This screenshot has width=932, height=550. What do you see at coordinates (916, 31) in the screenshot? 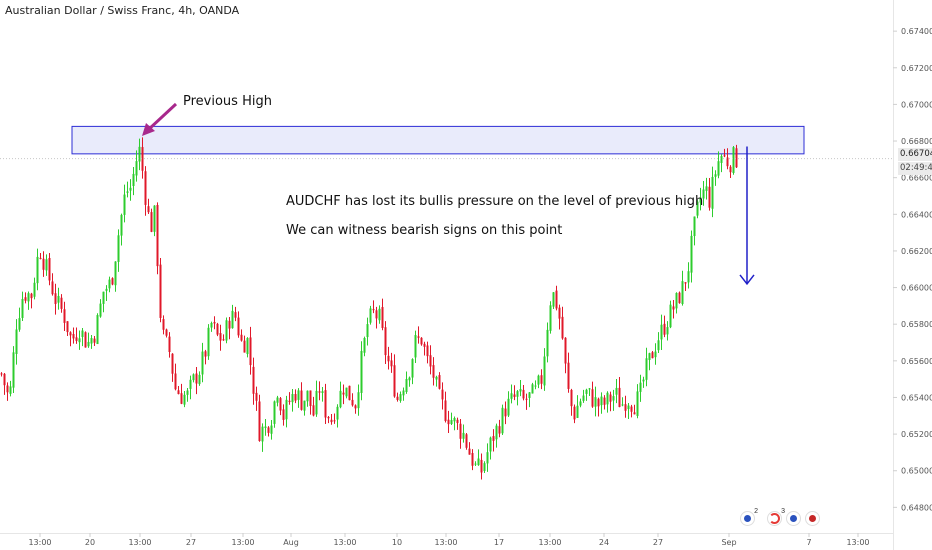
I see `price-tick-label: 0.67400` at bounding box center [916, 31].